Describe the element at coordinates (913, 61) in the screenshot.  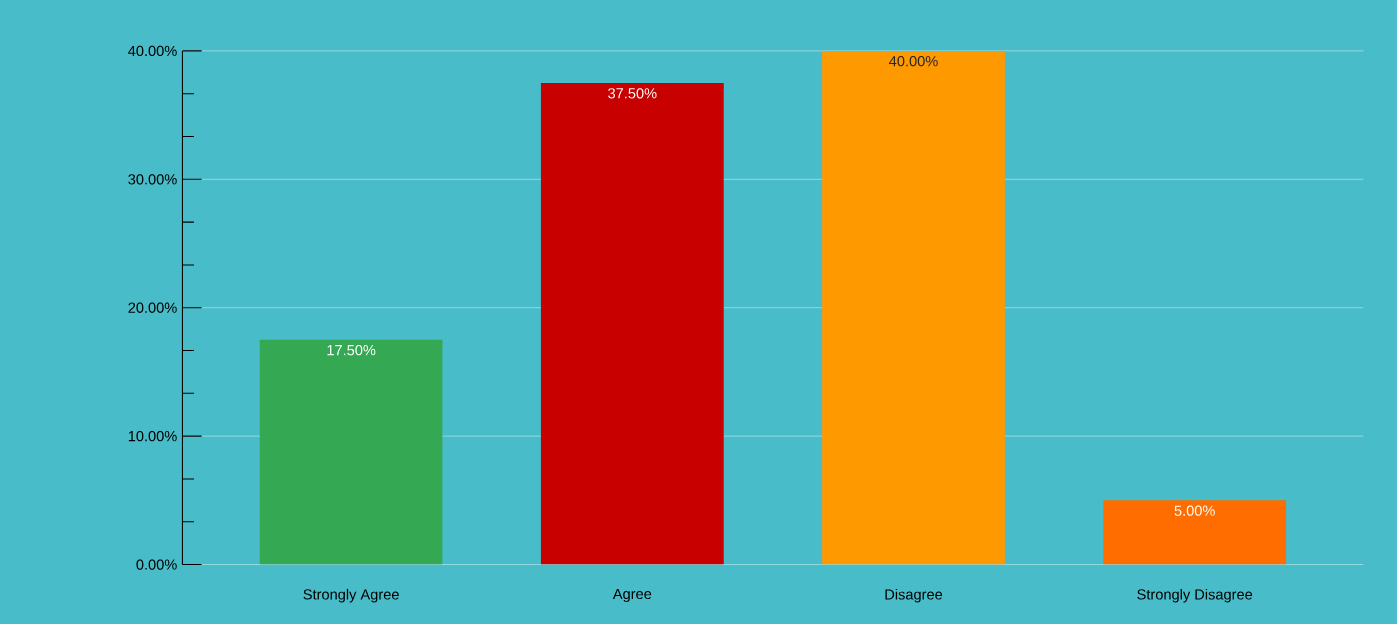
I see `data-label: 40.00%` at that location.